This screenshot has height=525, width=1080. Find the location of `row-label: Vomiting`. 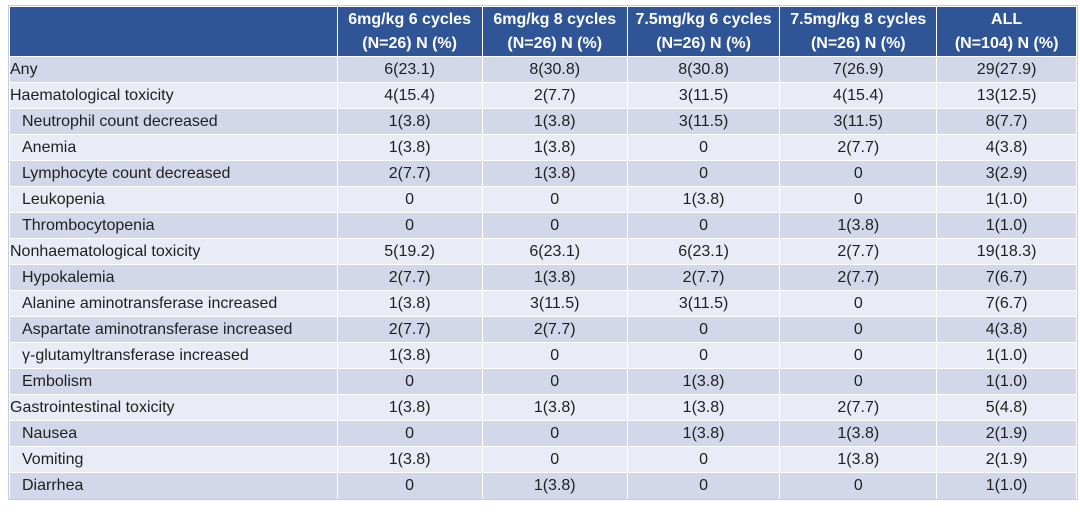

row-label: Vomiting is located at coordinates (173, 459).